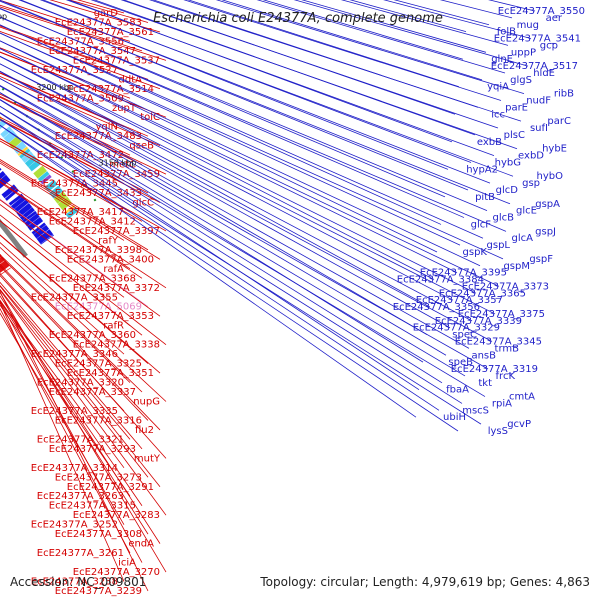  I want to click on gene-label-forward: EcE24377A_3291, so click(110, 487).